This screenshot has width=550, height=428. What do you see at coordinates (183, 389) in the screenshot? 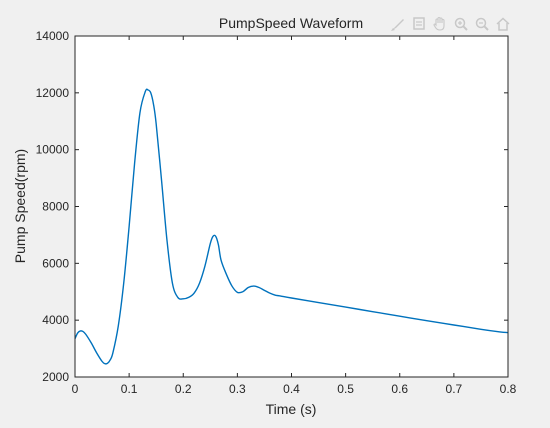
I see `x-tick-label: 0.2` at bounding box center [183, 389].